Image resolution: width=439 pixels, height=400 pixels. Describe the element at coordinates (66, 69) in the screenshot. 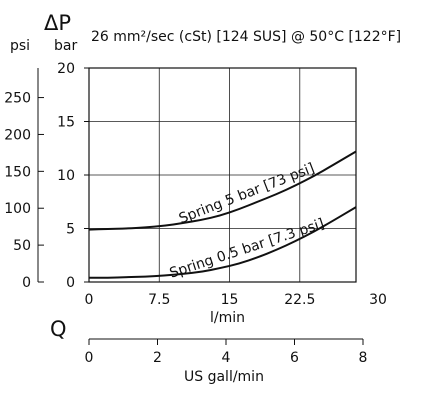

I see `bar-tick-label: 20` at that location.